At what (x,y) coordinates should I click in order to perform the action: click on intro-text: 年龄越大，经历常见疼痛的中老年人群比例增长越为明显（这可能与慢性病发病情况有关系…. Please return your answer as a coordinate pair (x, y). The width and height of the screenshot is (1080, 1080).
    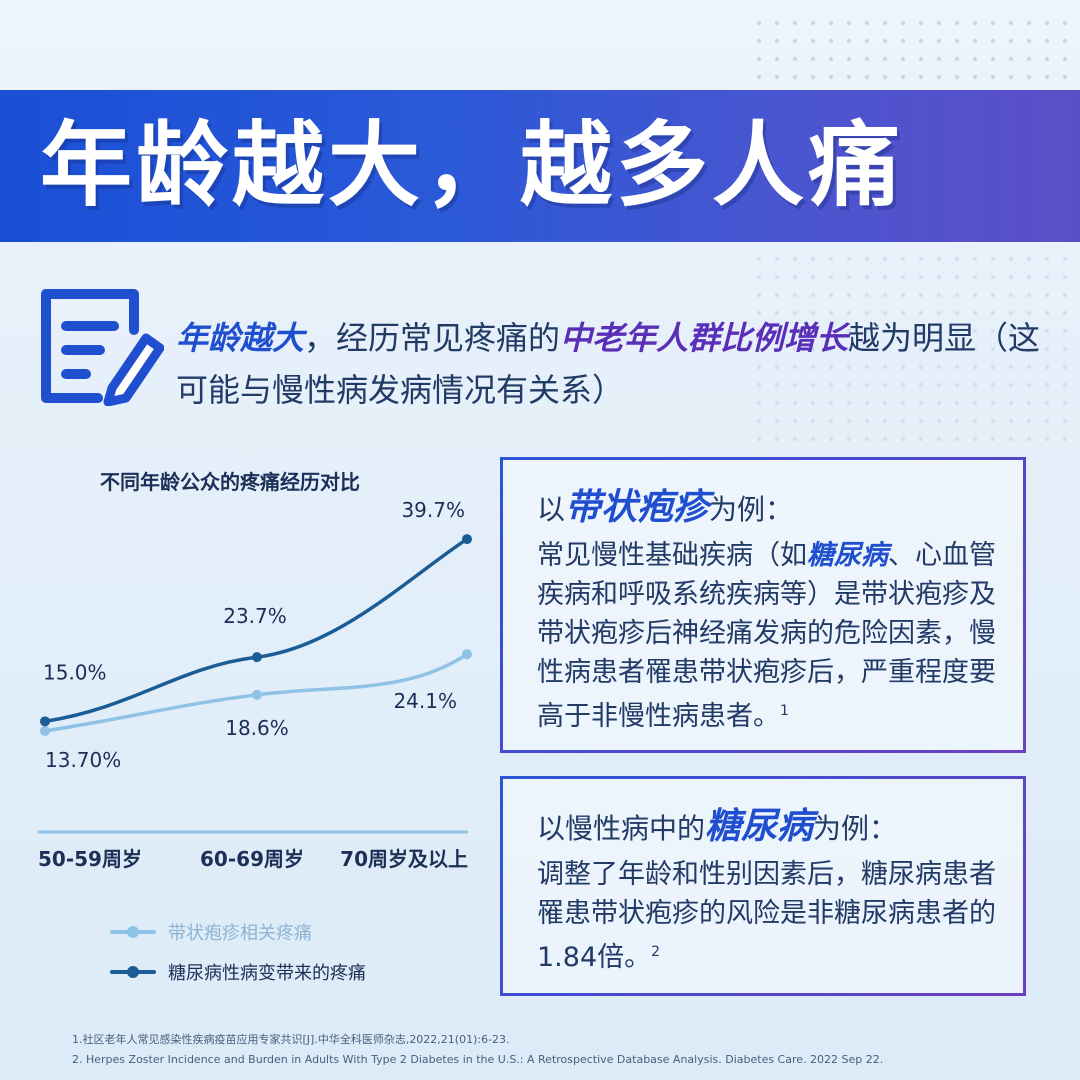
    Looking at the image, I should click on (616, 364).